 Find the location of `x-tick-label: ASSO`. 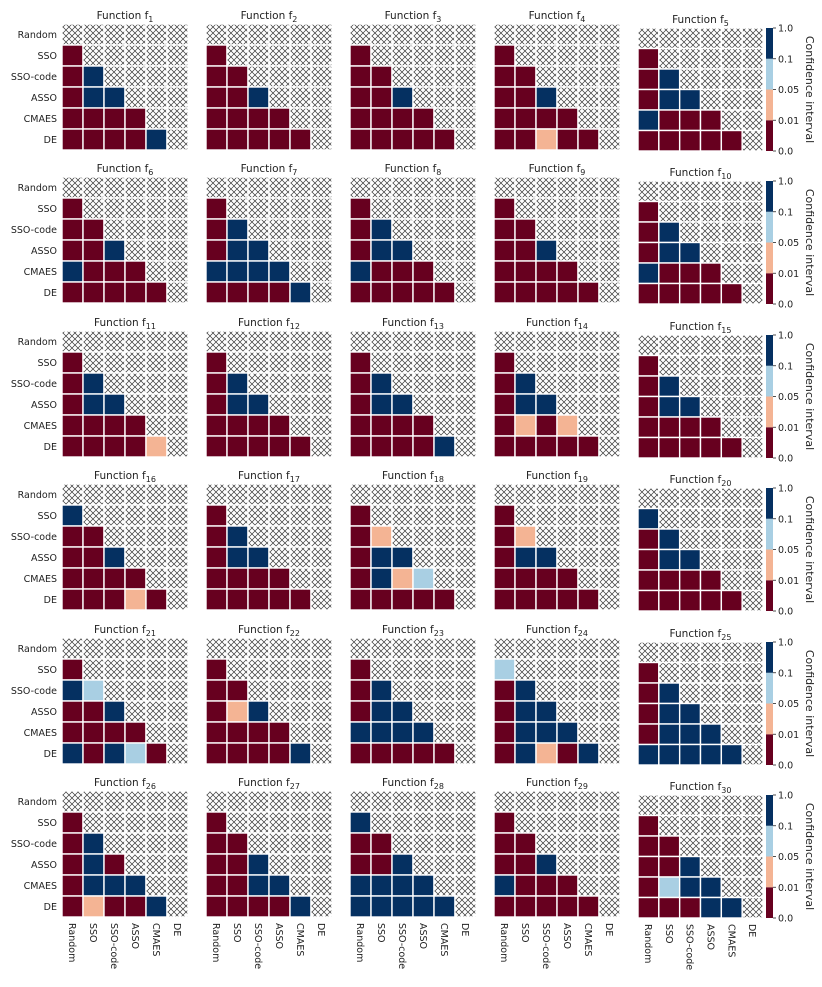

x-tick-label: ASSO is located at coordinates (278, 936).